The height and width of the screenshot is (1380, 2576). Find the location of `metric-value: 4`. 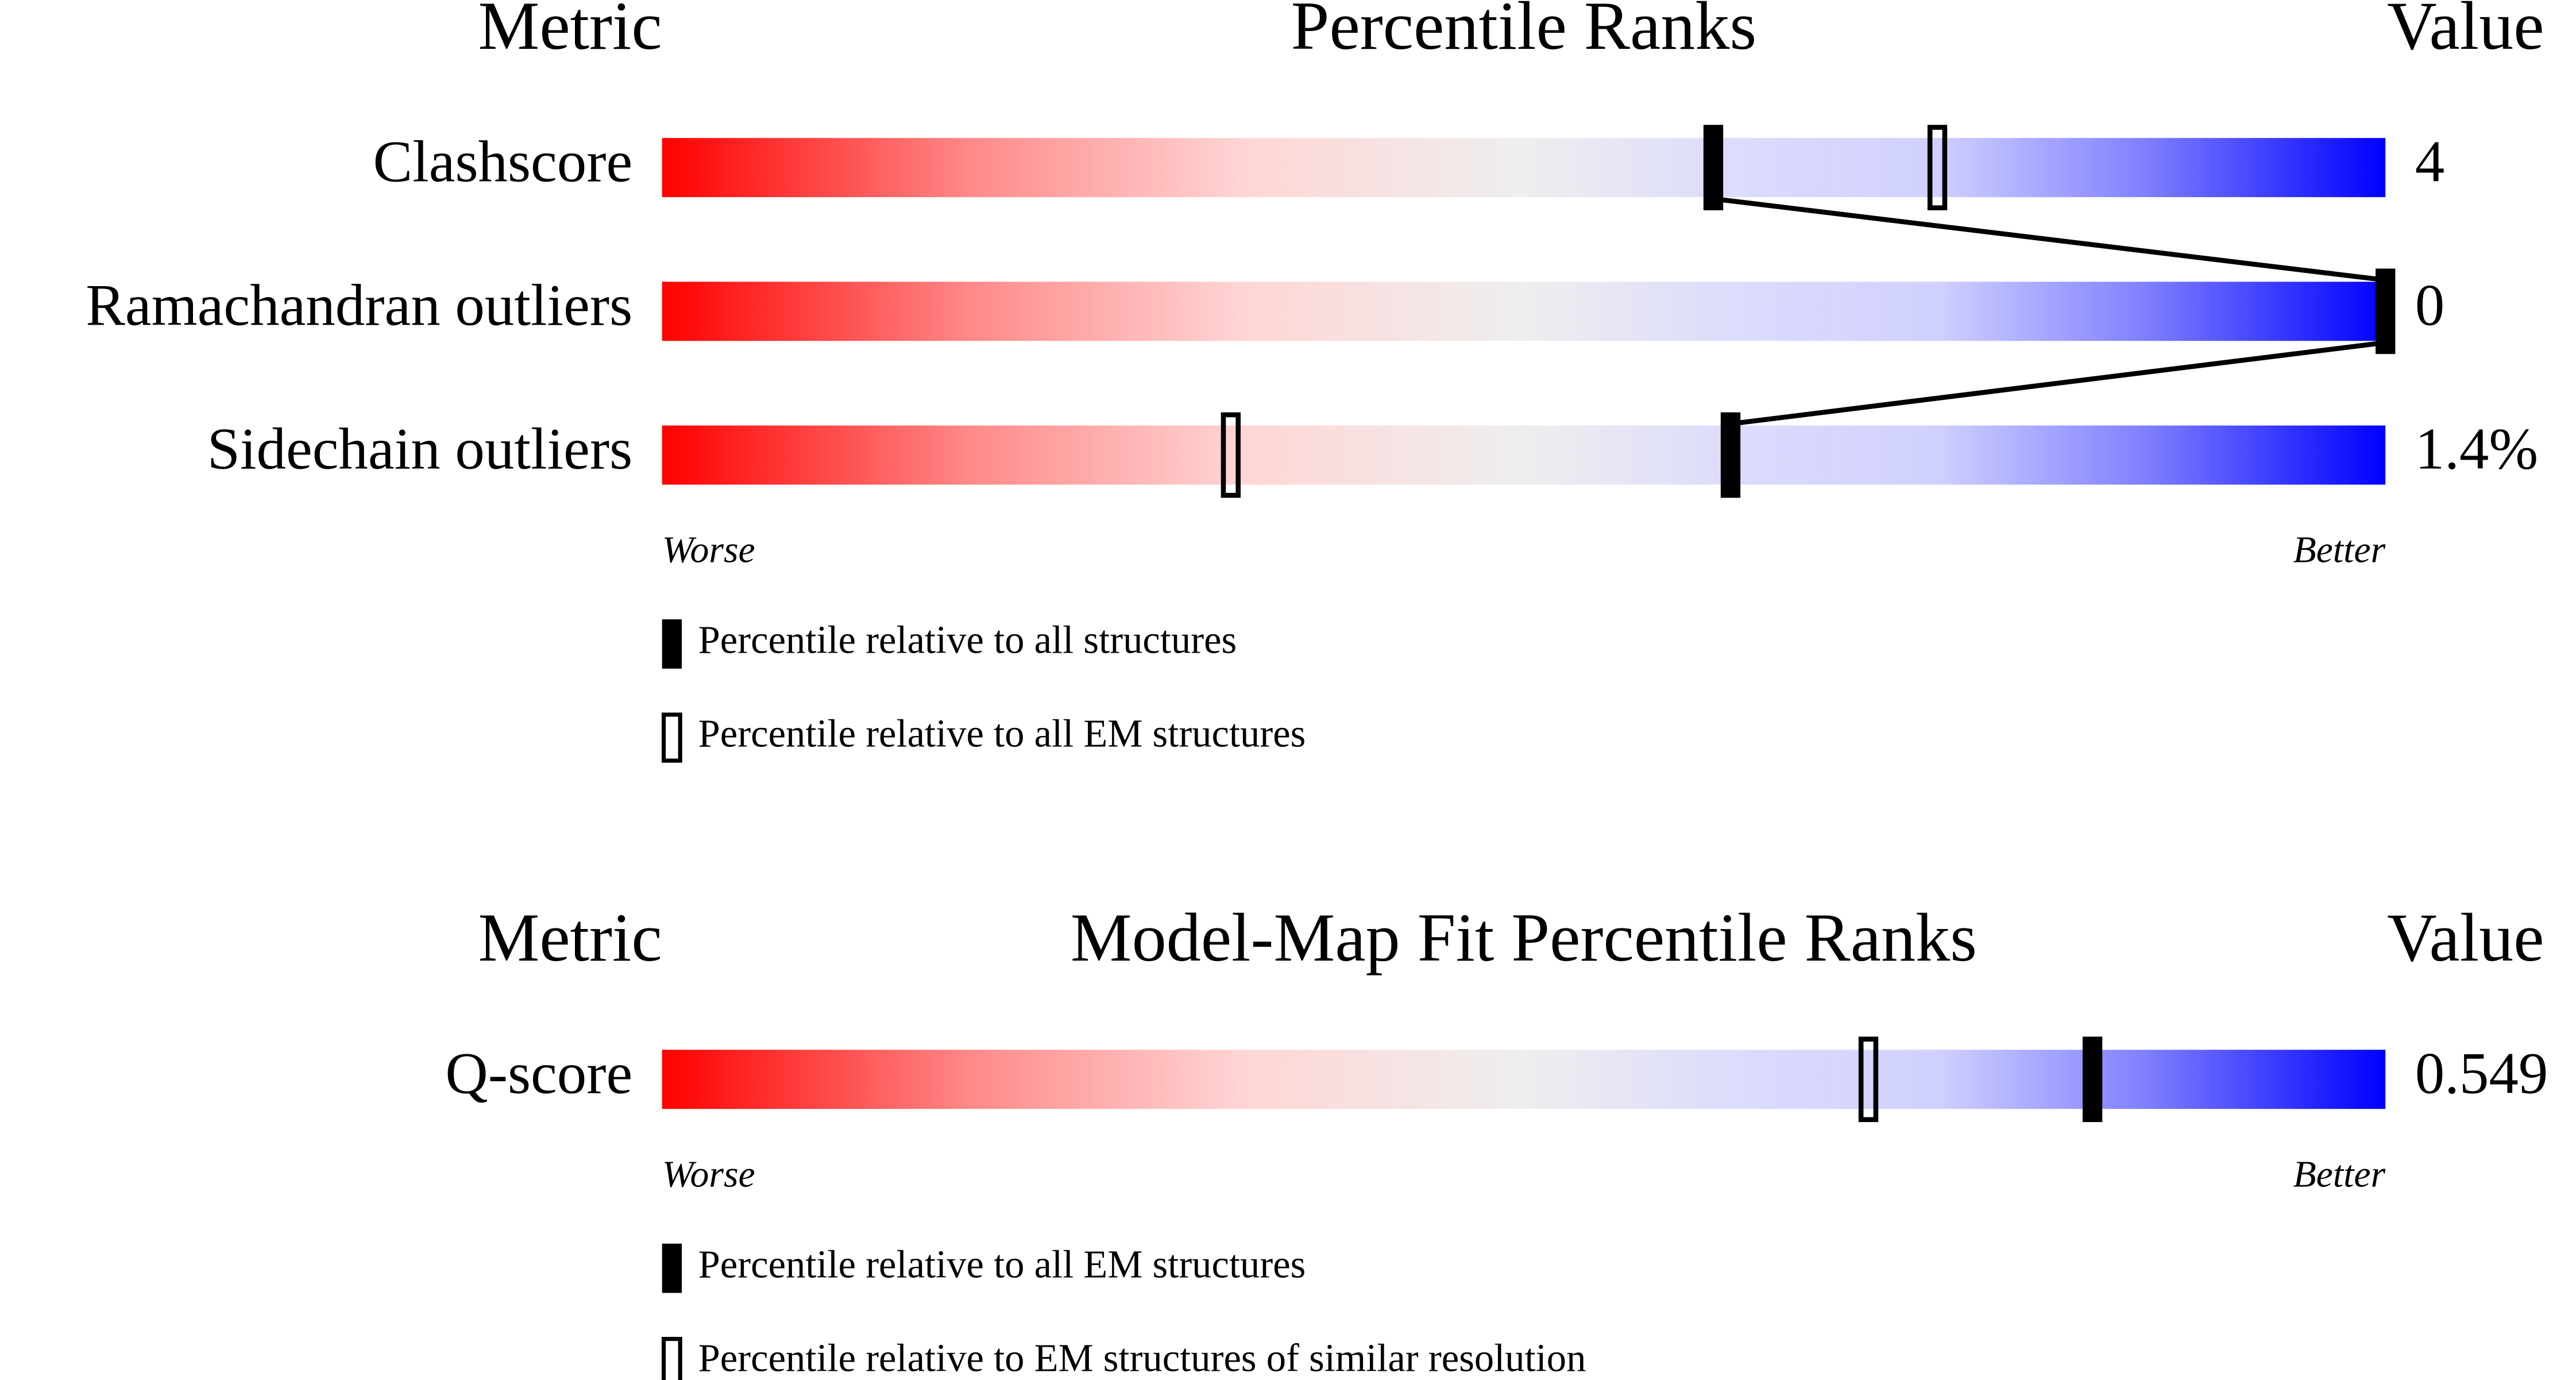

metric-value: 4 is located at coordinates (2429, 161).